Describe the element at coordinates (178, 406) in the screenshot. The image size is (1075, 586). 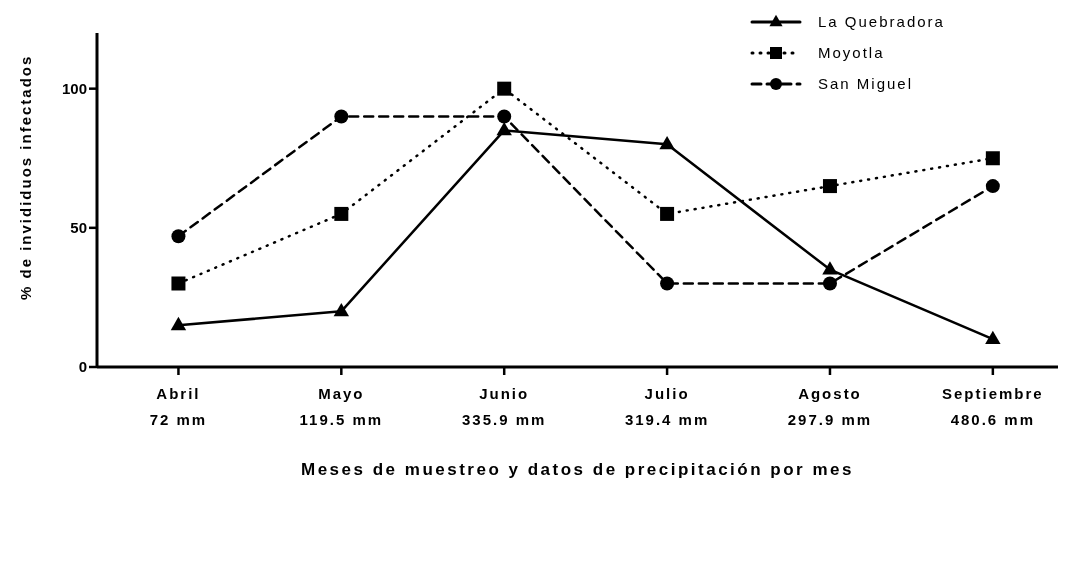
I see `x-tick-label: Abril 72 mm` at that location.